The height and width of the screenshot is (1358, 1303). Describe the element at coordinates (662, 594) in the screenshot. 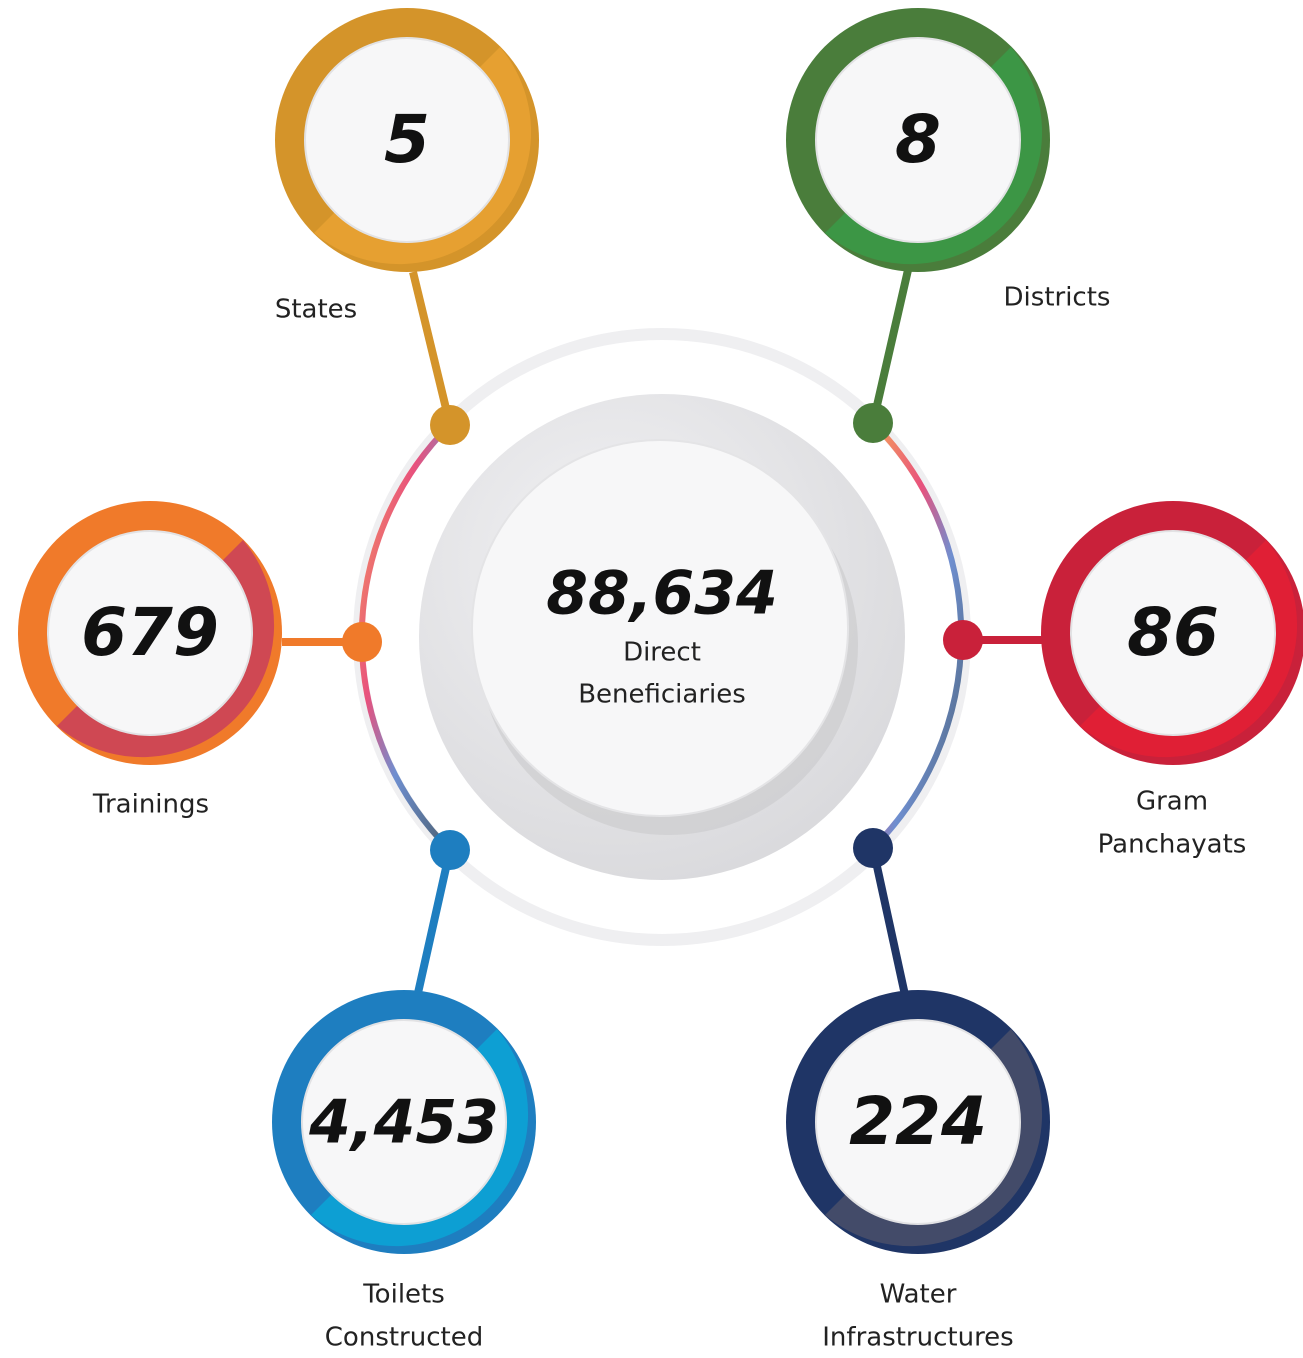

I see `center-value: 88,634` at that location.